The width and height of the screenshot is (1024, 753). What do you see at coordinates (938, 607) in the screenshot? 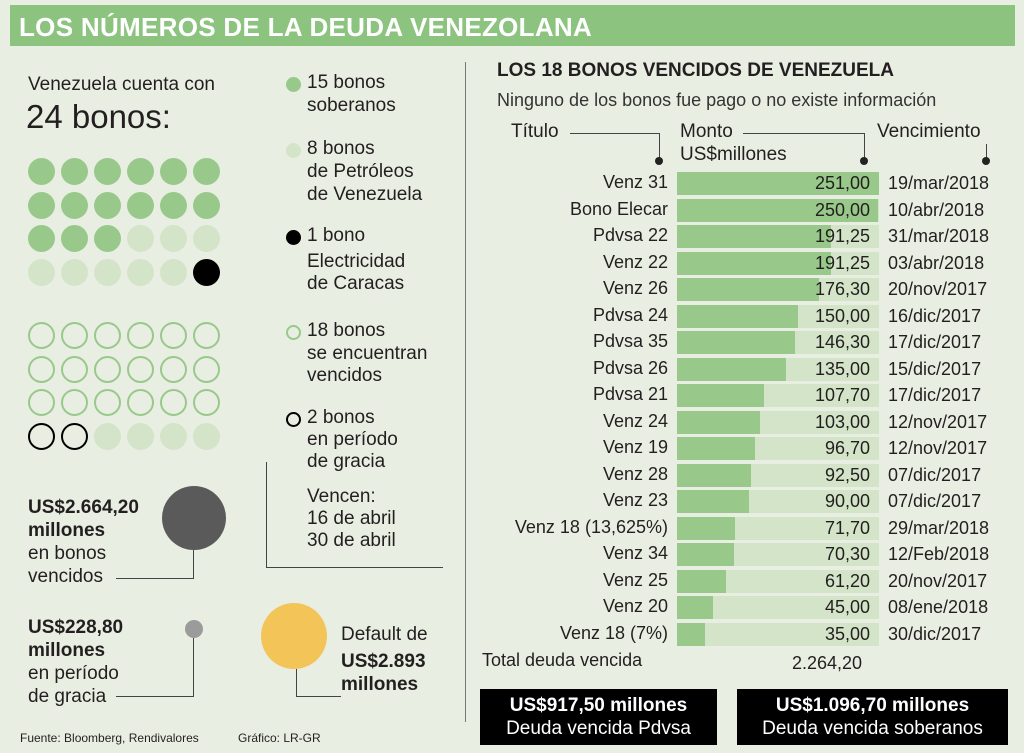
I see `bar-due-date: 08/ene/2018` at bounding box center [938, 607].